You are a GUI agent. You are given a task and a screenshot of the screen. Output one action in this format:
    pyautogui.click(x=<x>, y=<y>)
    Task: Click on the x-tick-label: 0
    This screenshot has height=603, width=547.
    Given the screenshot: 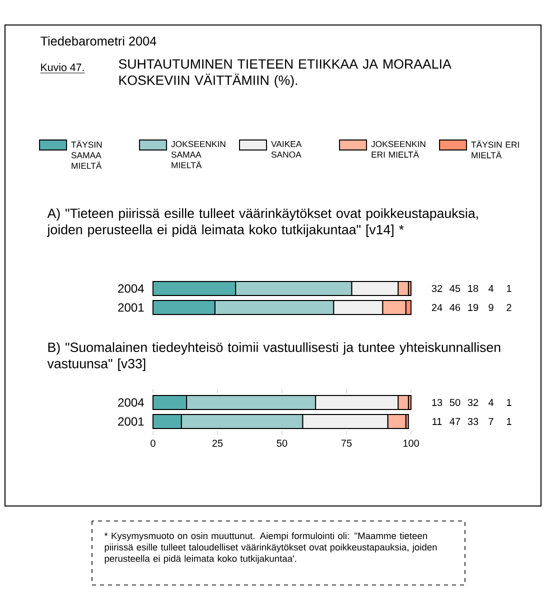 What is the action you would take?
    pyautogui.click(x=153, y=443)
    